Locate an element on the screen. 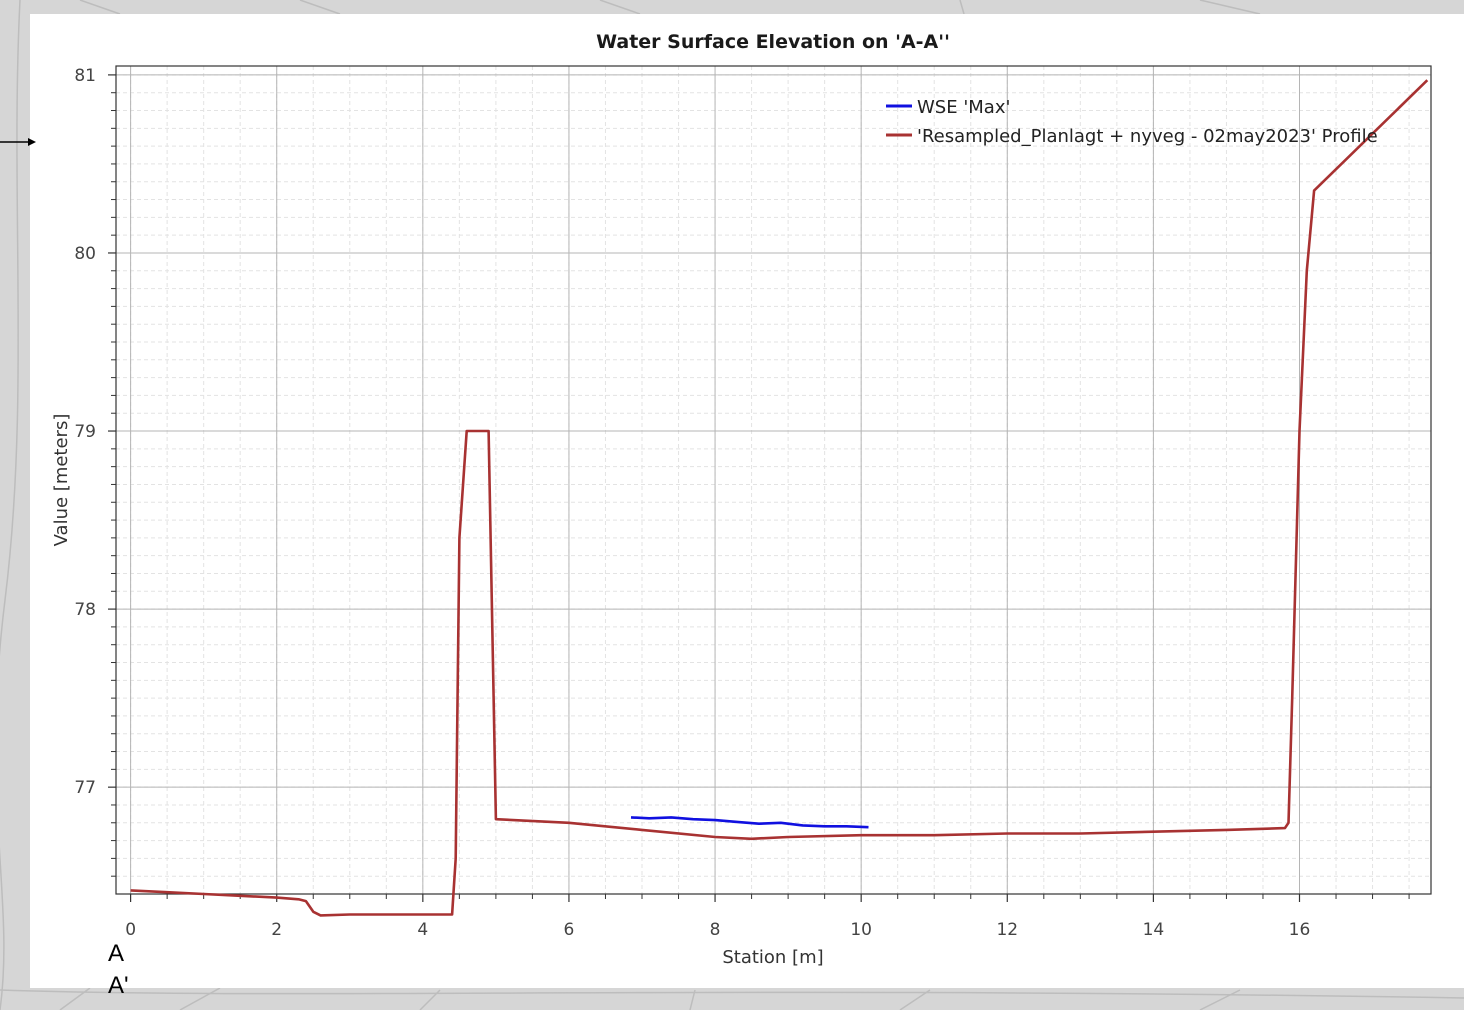  x-tick-label: 12 is located at coordinates (1007, 930).